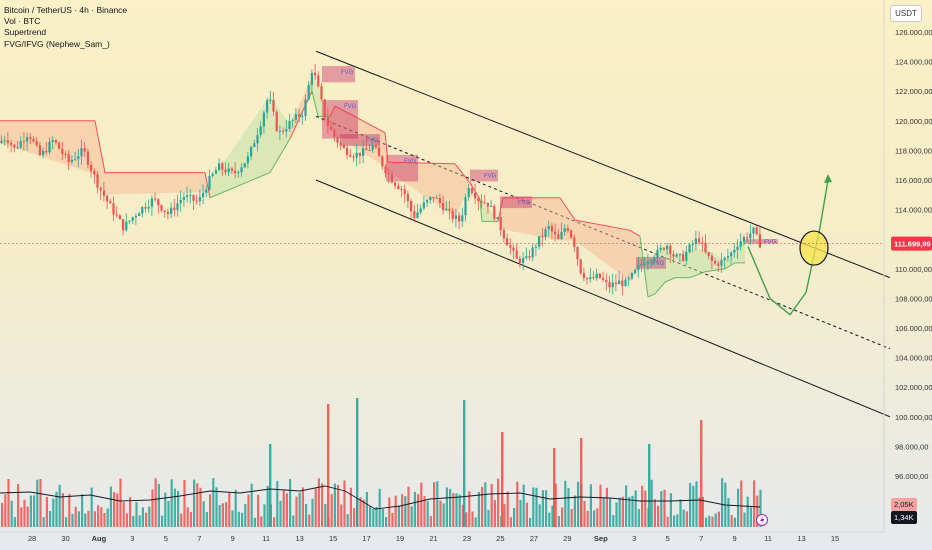 This screenshot has width=932, height=550. I want to click on supertrend-fill-down, so click(155, 183).